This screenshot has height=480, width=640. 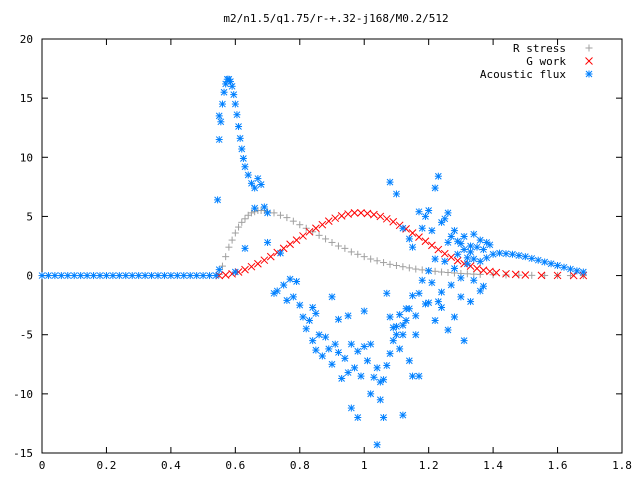 What do you see at coordinates (29, 276) in the screenshot?
I see `y-tick-label: 0` at bounding box center [29, 276].